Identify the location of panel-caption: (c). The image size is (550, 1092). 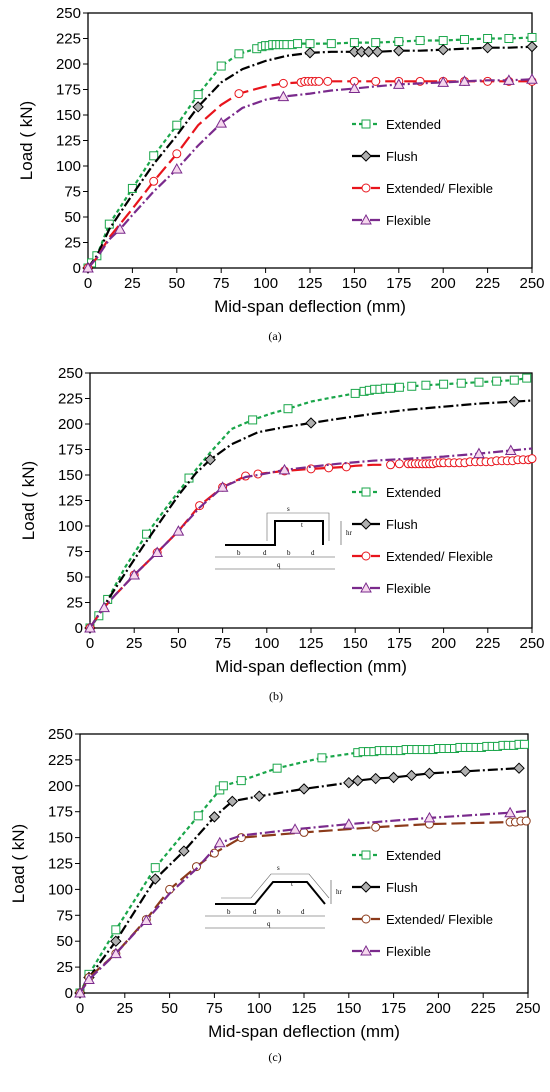
(274, 1057).